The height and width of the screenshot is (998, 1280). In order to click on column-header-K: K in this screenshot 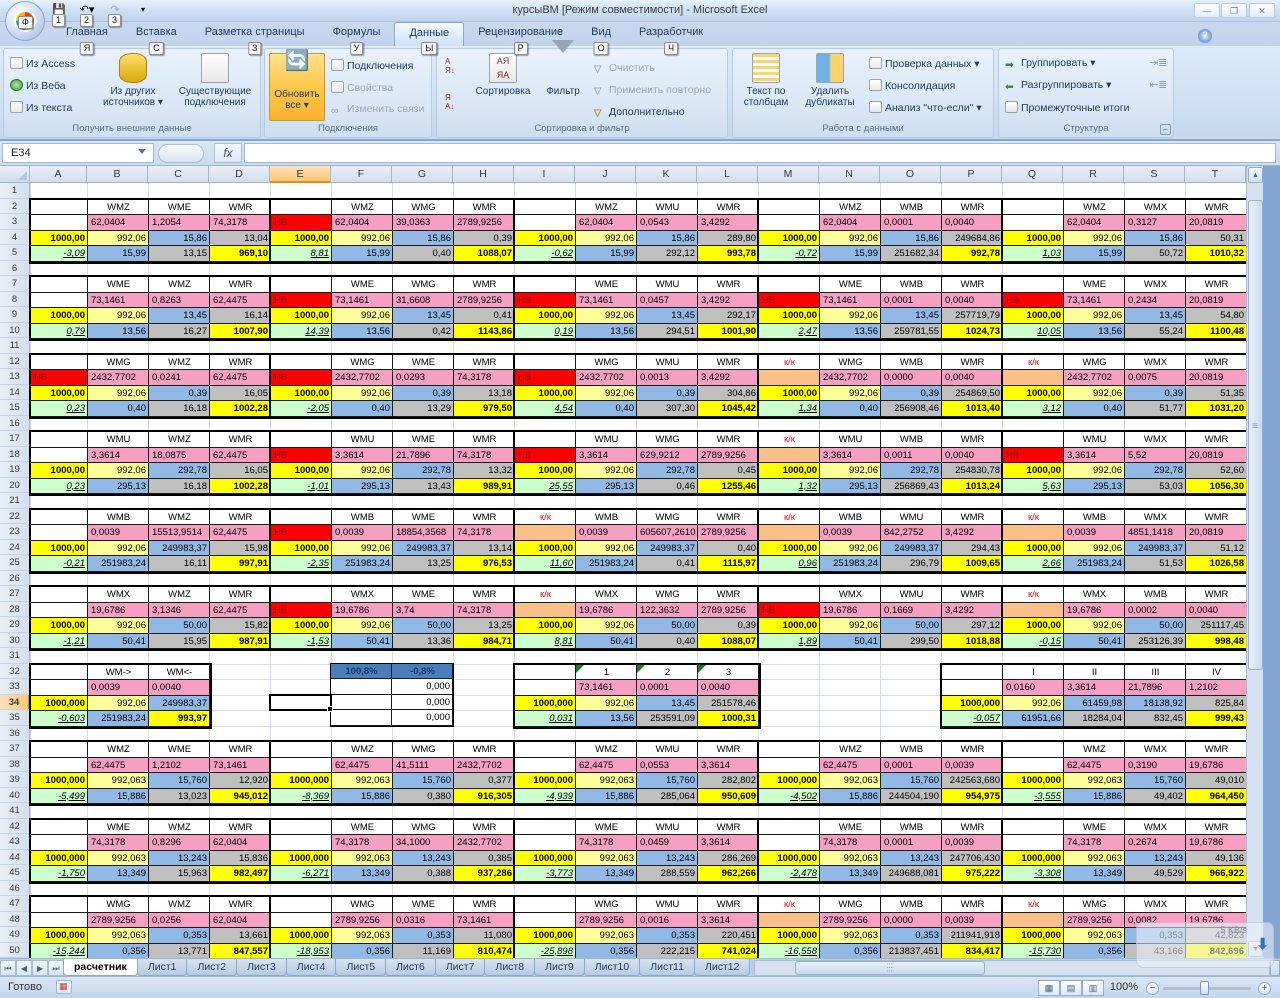, I will do `click(666, 174)`.